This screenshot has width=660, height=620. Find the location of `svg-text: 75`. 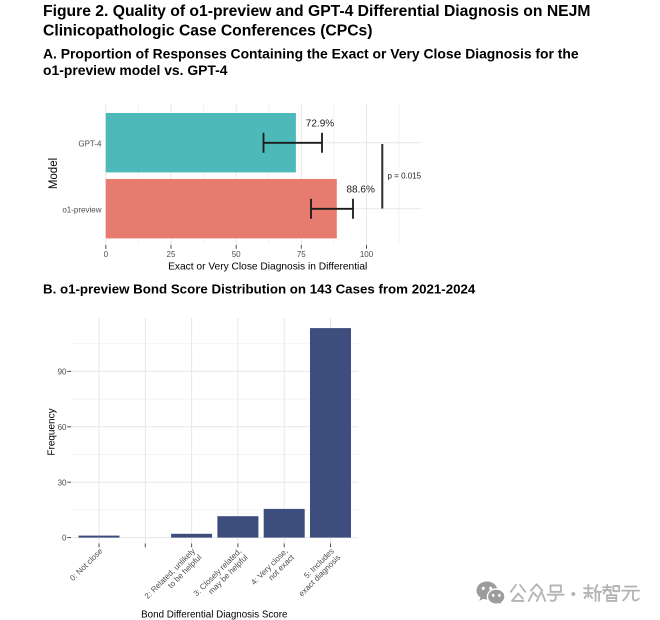

svg-text: 75 is located at coordinates (301, 254).